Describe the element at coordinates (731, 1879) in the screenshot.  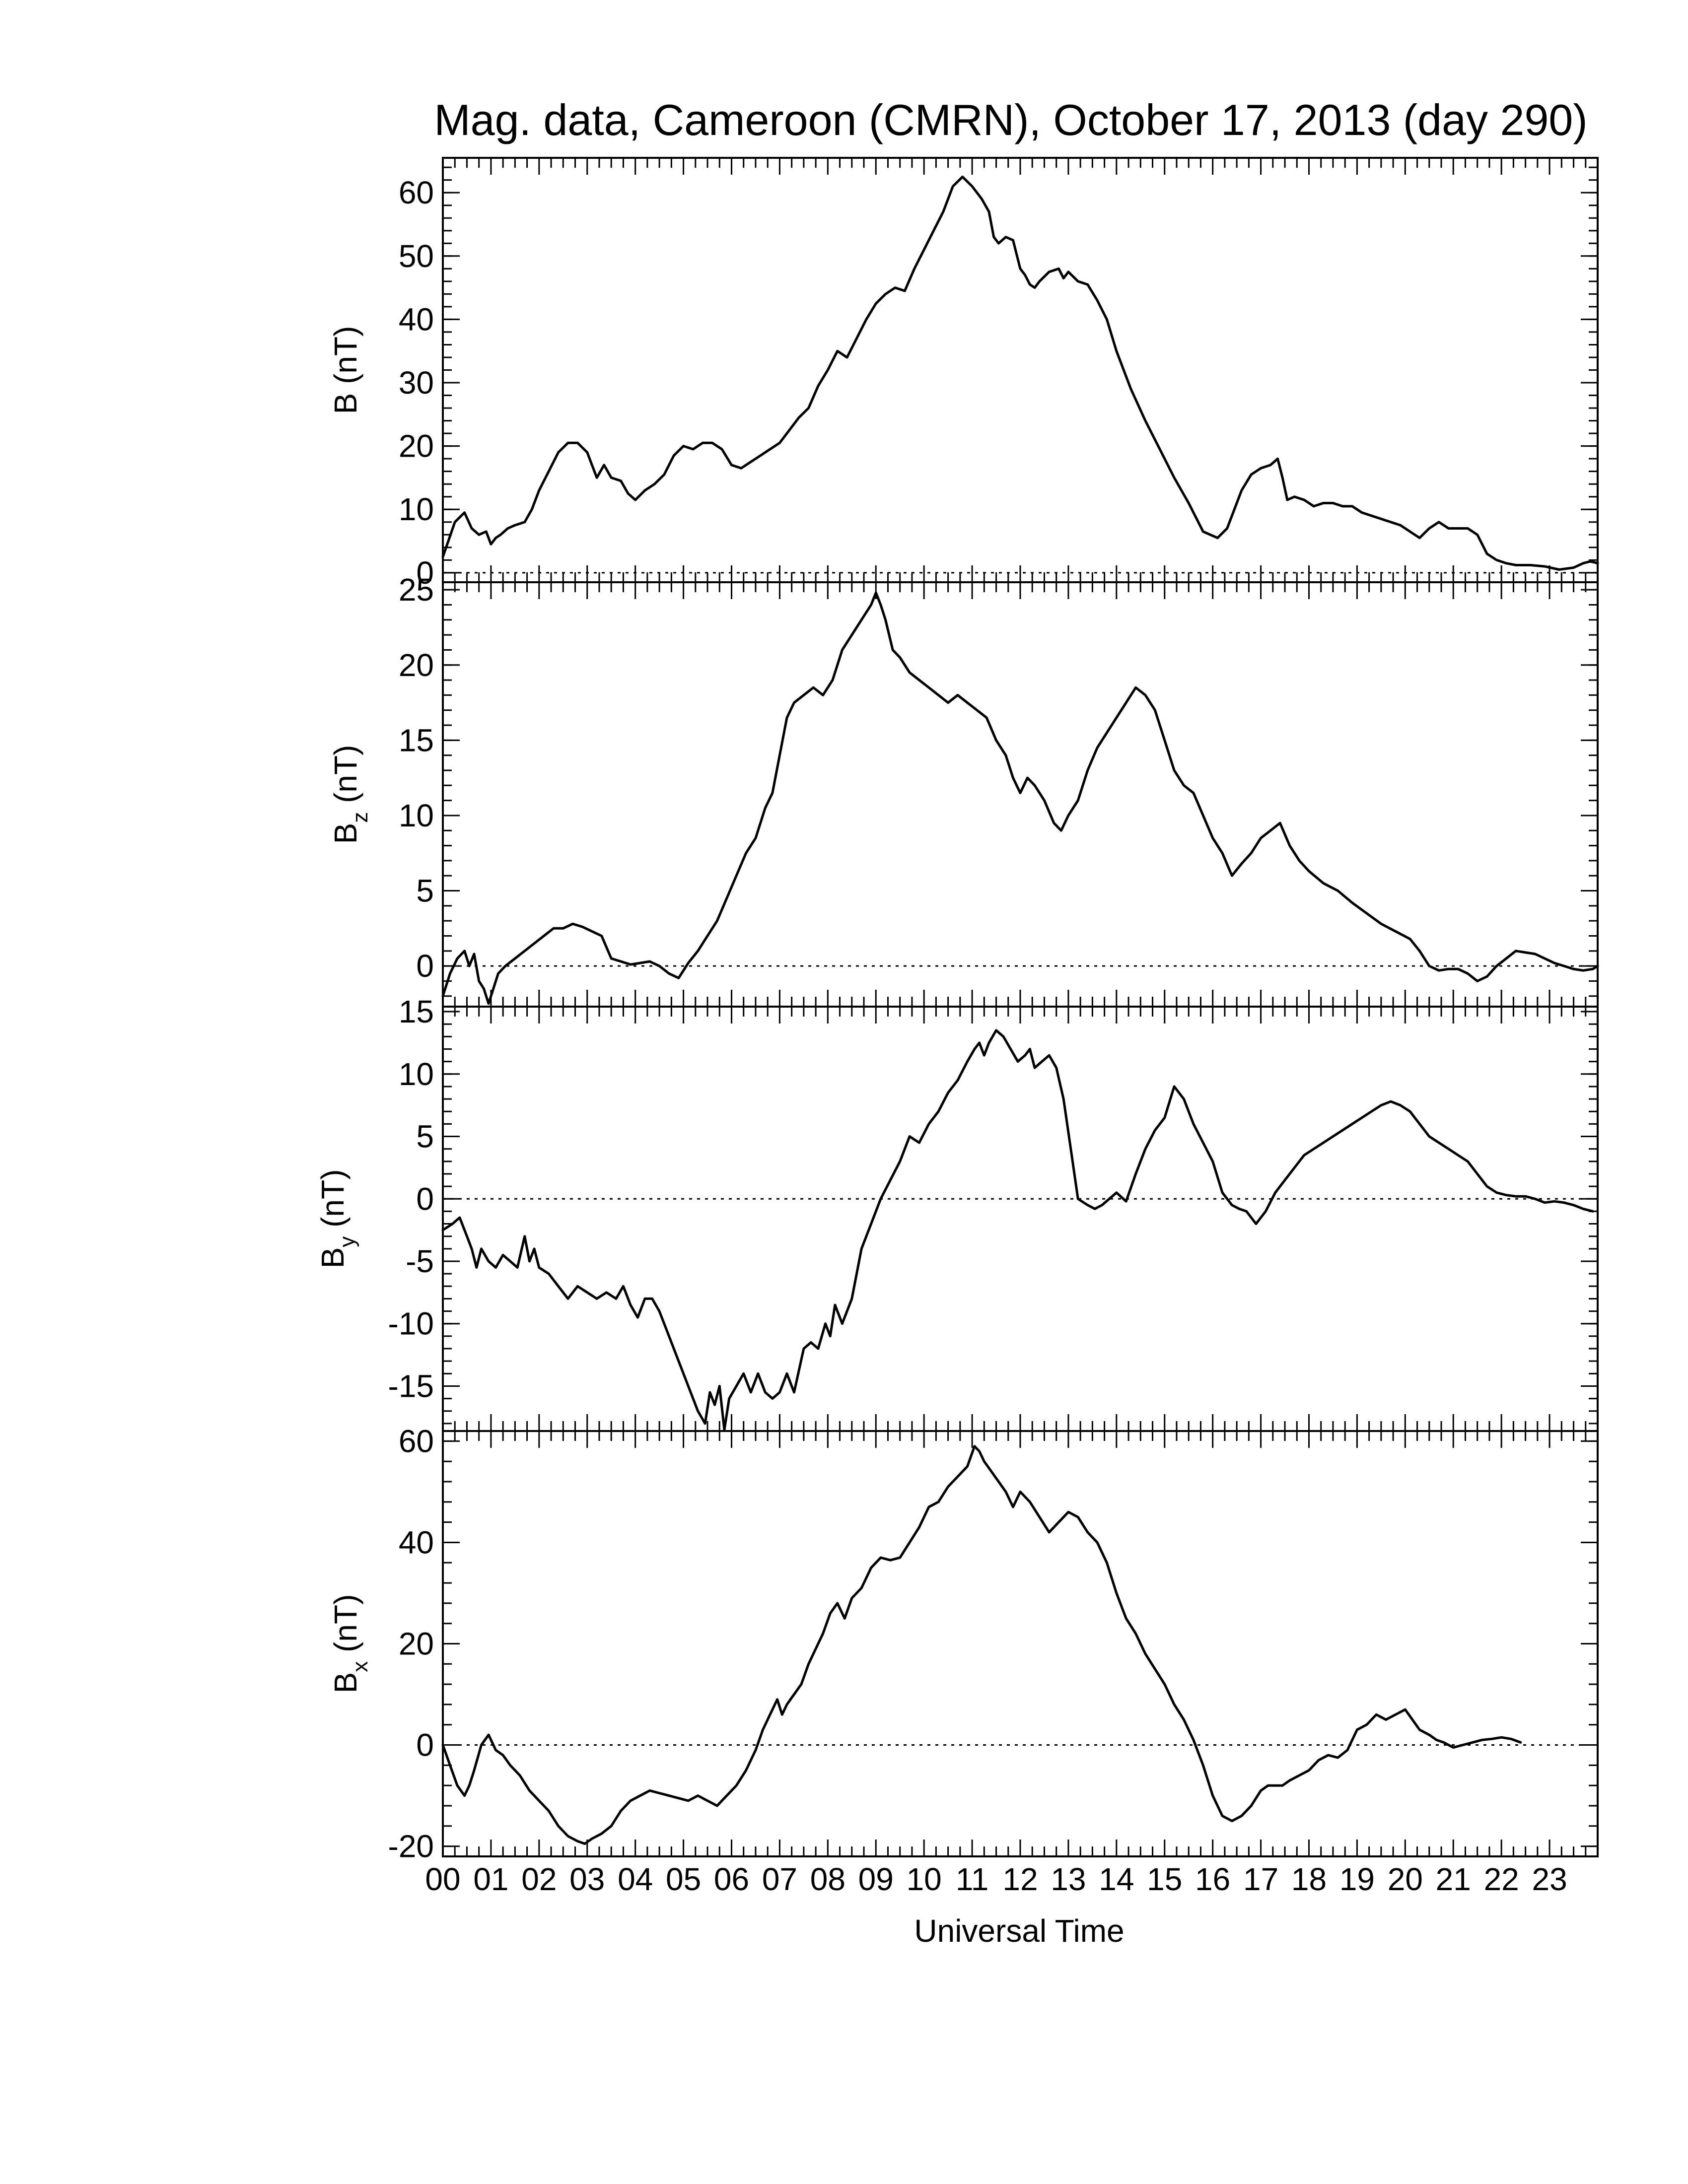
I see `x-tick-label: 06` at that location.